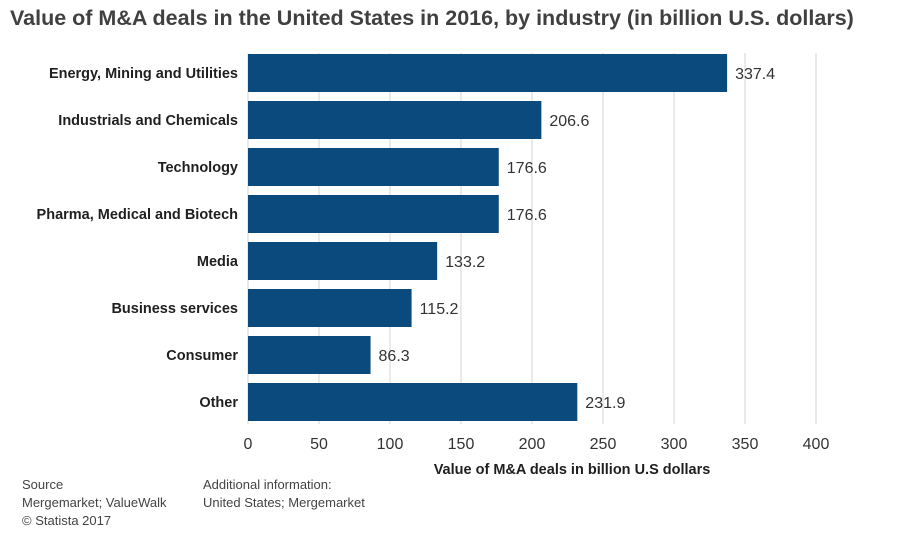  I want to click on category-label: Other, so click(218, 403).